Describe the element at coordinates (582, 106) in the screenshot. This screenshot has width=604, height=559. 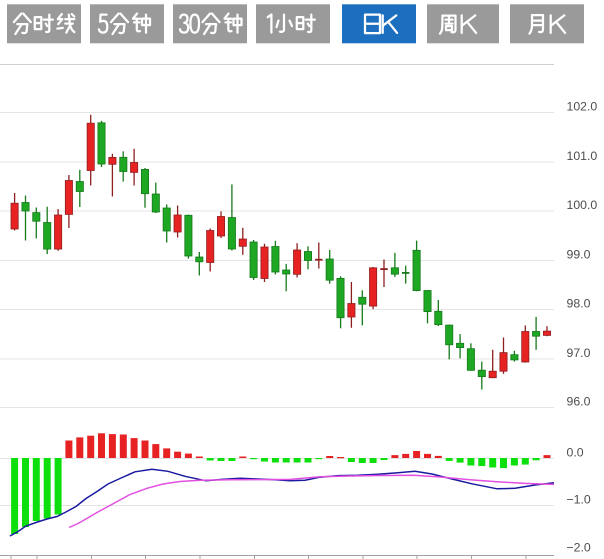
I see `svg-text: 102.0` at that location.